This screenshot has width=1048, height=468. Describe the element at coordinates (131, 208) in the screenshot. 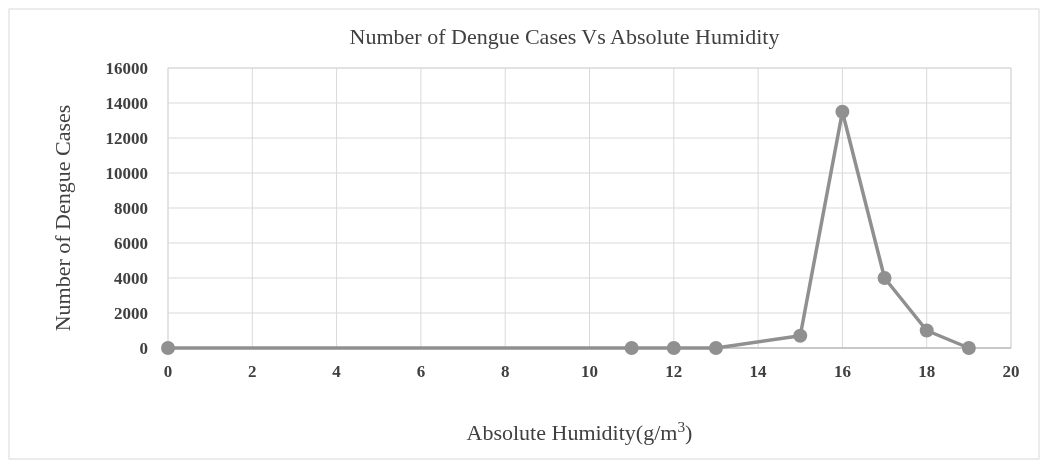

I see `y-tick-label: 8000` at that location.